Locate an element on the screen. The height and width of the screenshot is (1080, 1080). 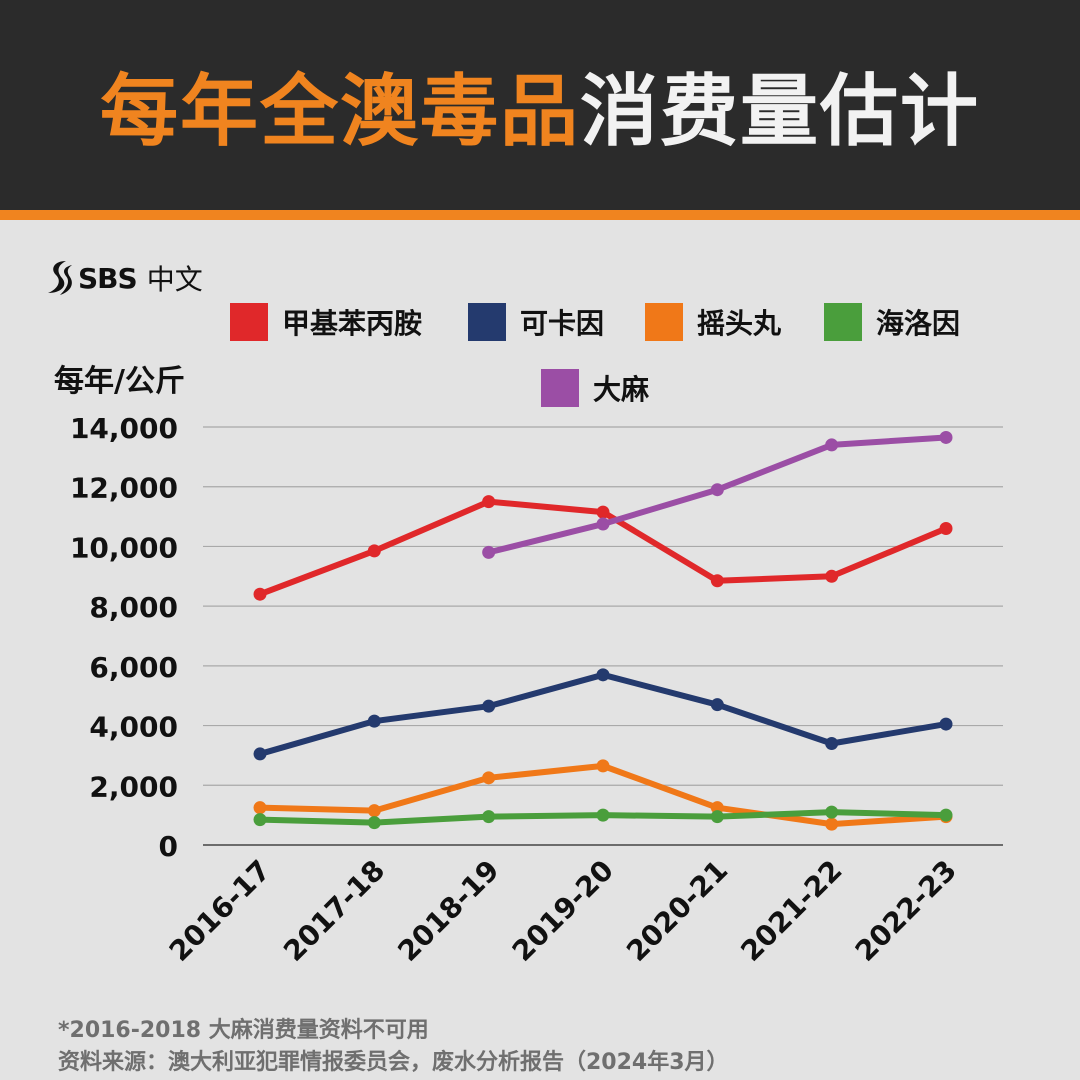
legend-item-cocaine: 可卡因 is located at coordinates (536, 322).